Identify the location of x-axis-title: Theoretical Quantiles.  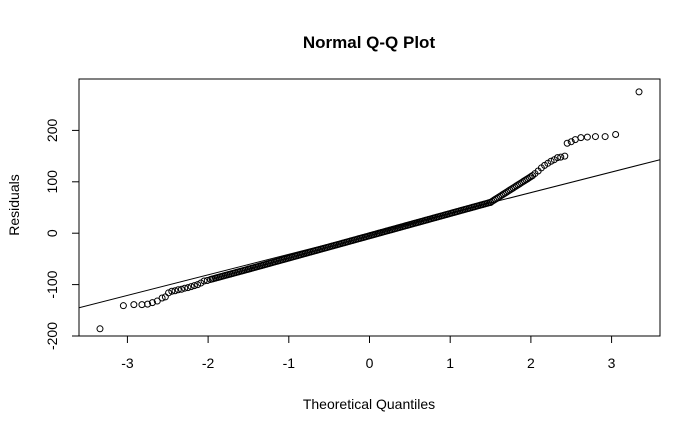
(369, 404).